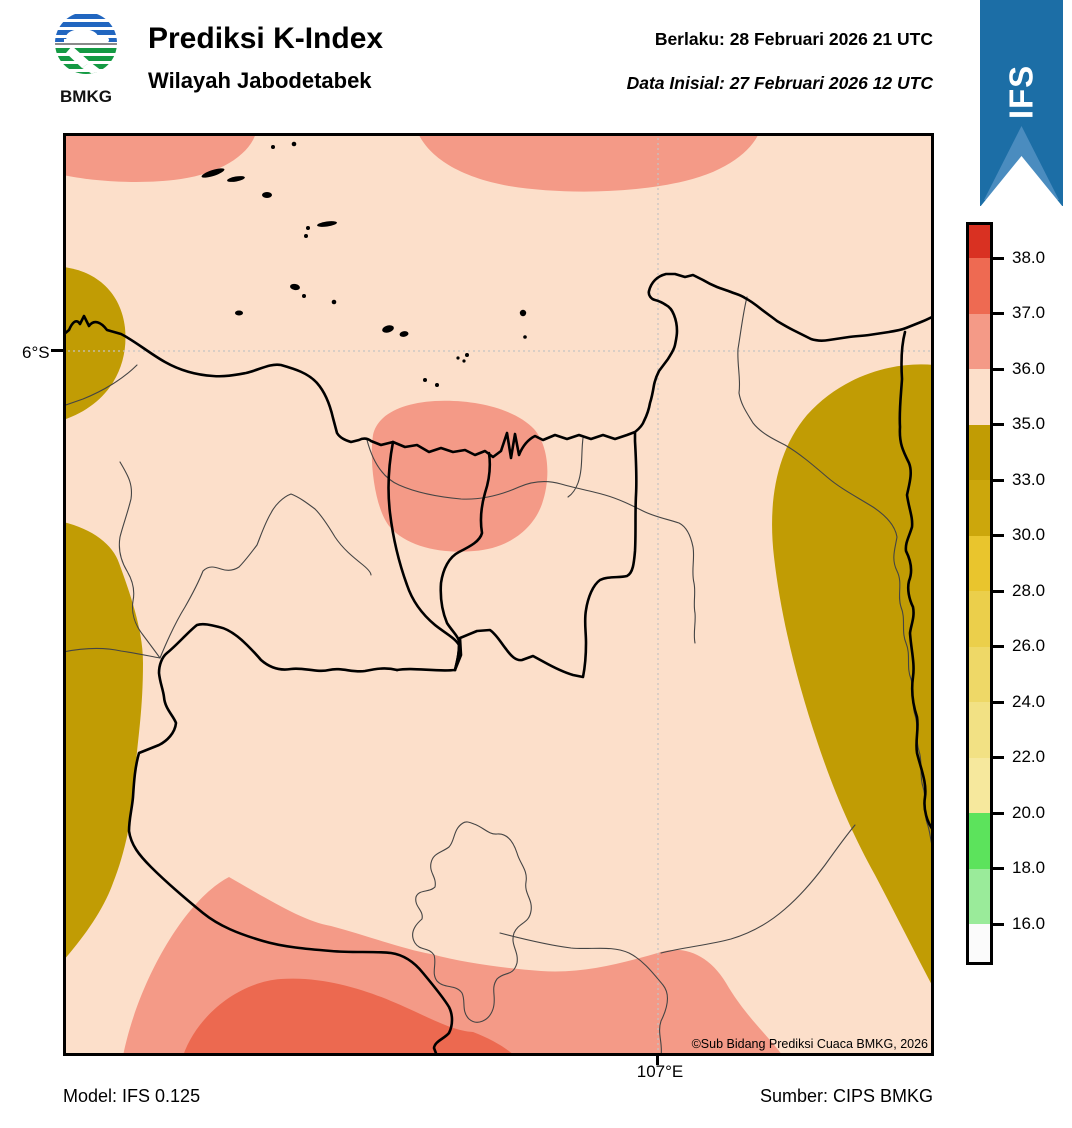 The height and width of the screenshot is (1128, 1072). What do you see at coordinates (660, 1071) in the screenshot?
I see `lon-axis-label: 107°E` at bounding box center [660, 1071].